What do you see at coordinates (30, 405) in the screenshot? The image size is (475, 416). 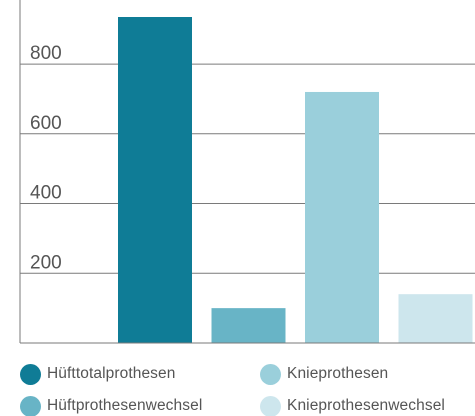 I see `legend-swatch-hueftprothesenwechsel` at bounding box center [30, 405].